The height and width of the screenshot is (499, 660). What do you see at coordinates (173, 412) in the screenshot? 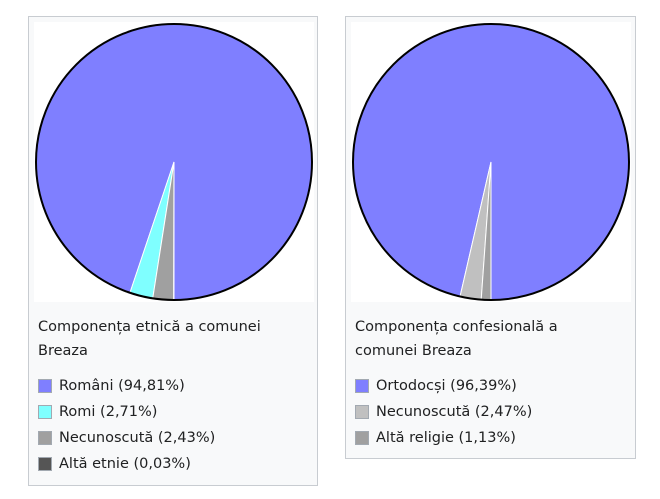
I see `legend-item: Romi (2,71%)` at bounding box center [173, 412].